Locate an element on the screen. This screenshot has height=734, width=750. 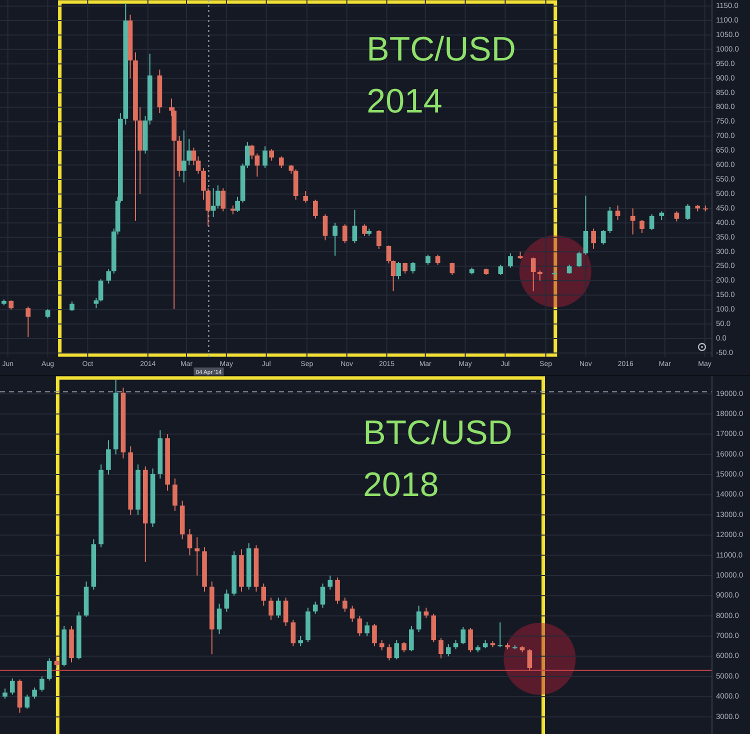
text: BTC/USD 2014 is located at coordinates (441, 75).